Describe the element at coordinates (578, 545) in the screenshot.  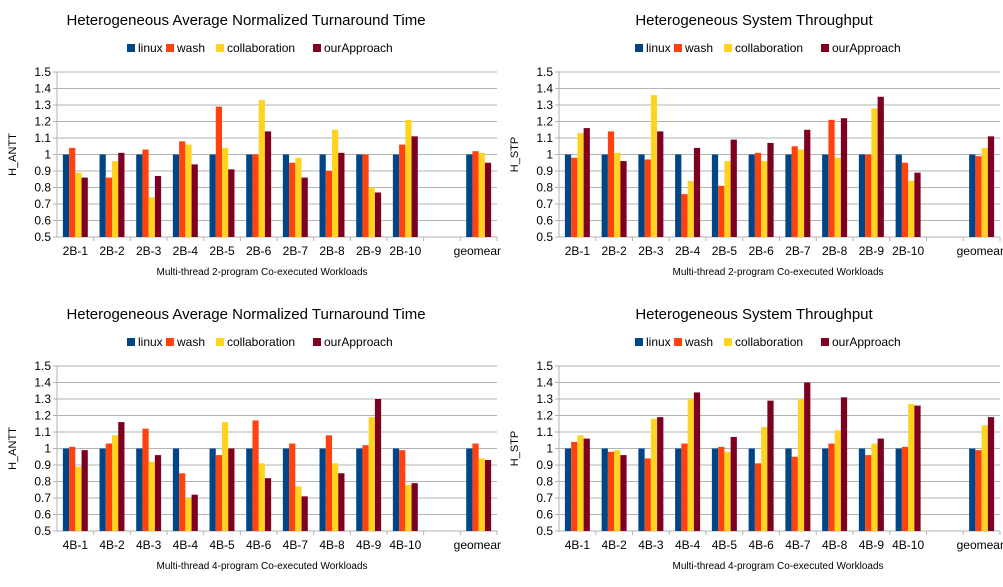
I see `x-tick-label: 4B-1` at that location.